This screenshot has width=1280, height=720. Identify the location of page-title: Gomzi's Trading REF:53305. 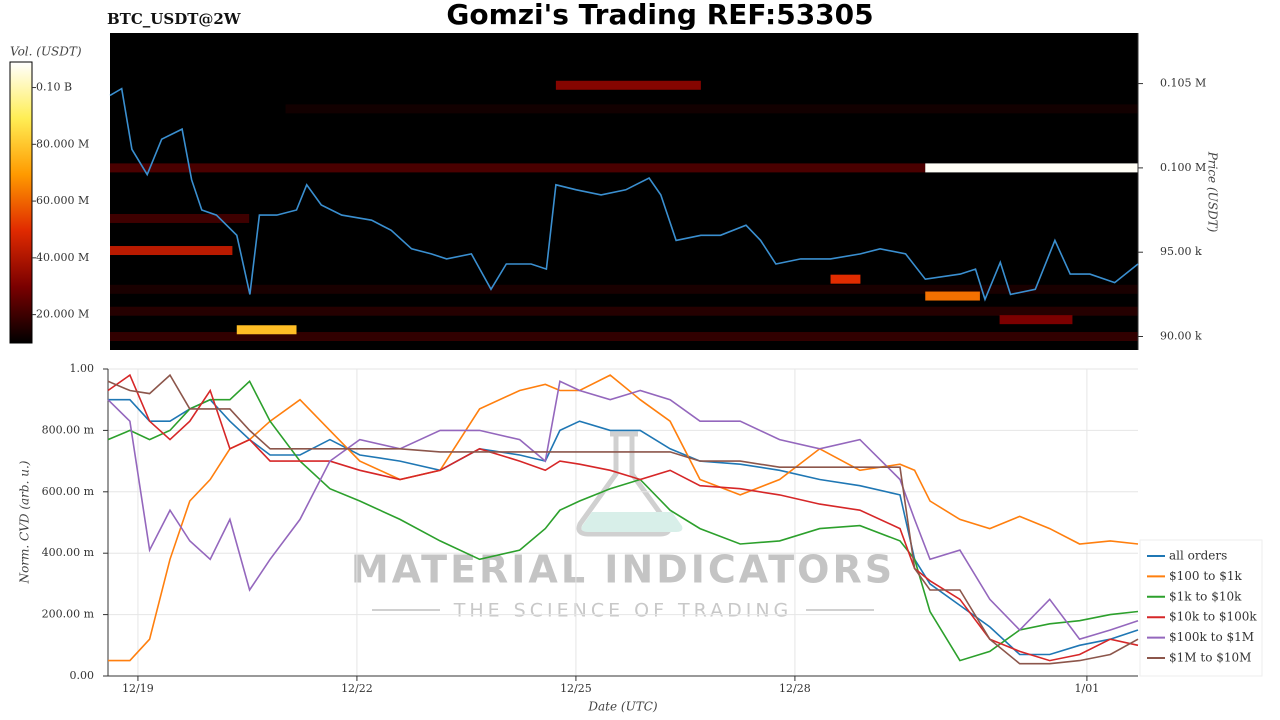
(659, 15).